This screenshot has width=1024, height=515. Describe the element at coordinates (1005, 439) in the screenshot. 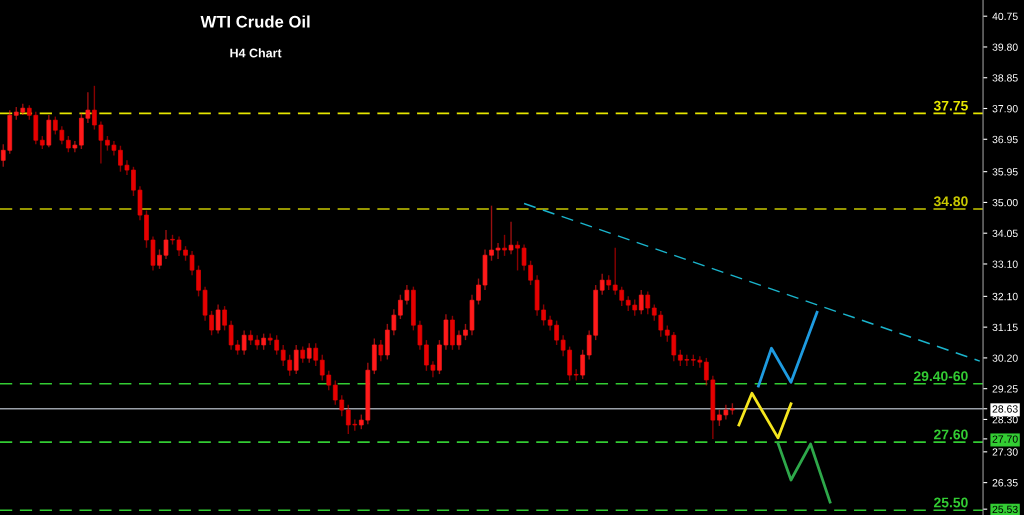

I see `y-tick-label: 27.70` at that location.